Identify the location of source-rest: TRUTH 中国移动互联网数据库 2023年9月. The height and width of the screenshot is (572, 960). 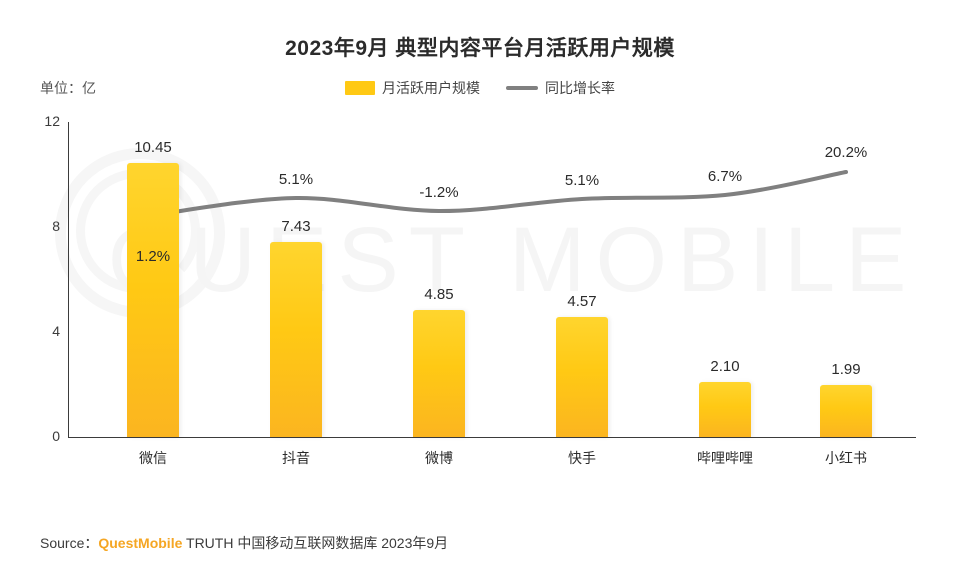
(315, 543).